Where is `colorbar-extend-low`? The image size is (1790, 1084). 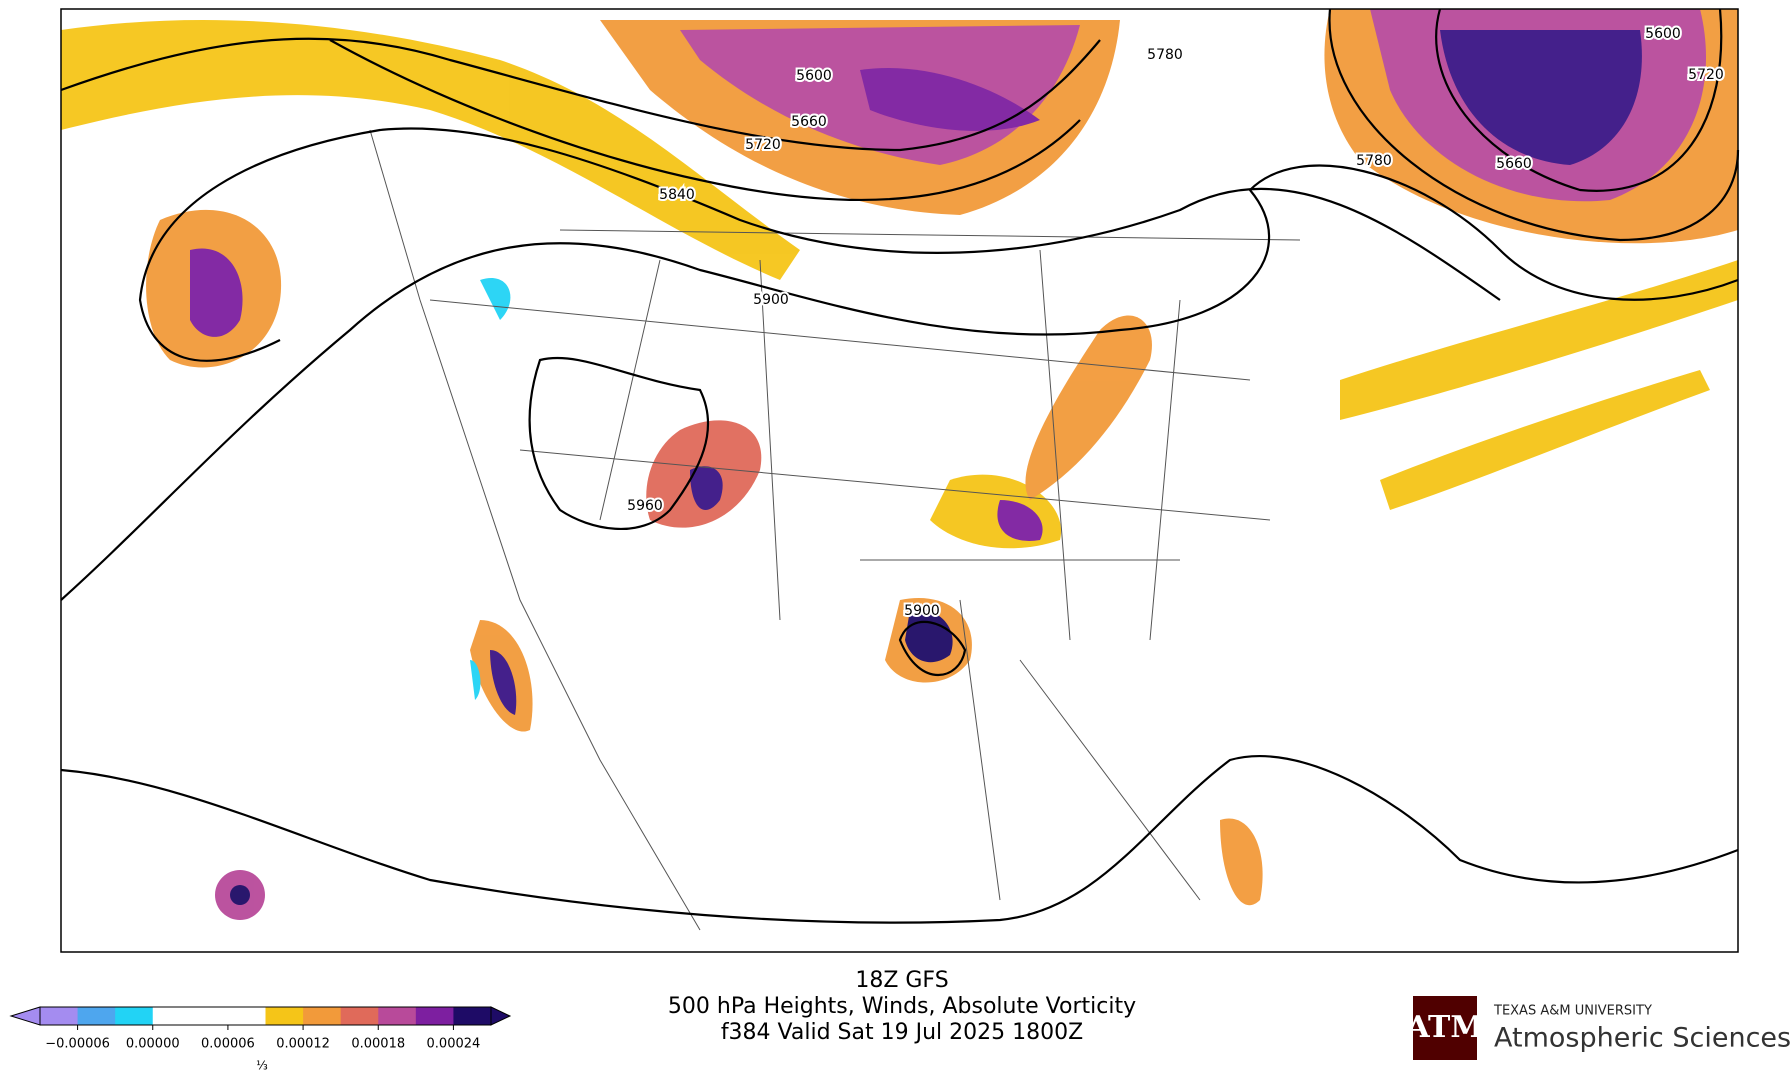
colorbar-extend-low is located at coordinates (25, 1016).